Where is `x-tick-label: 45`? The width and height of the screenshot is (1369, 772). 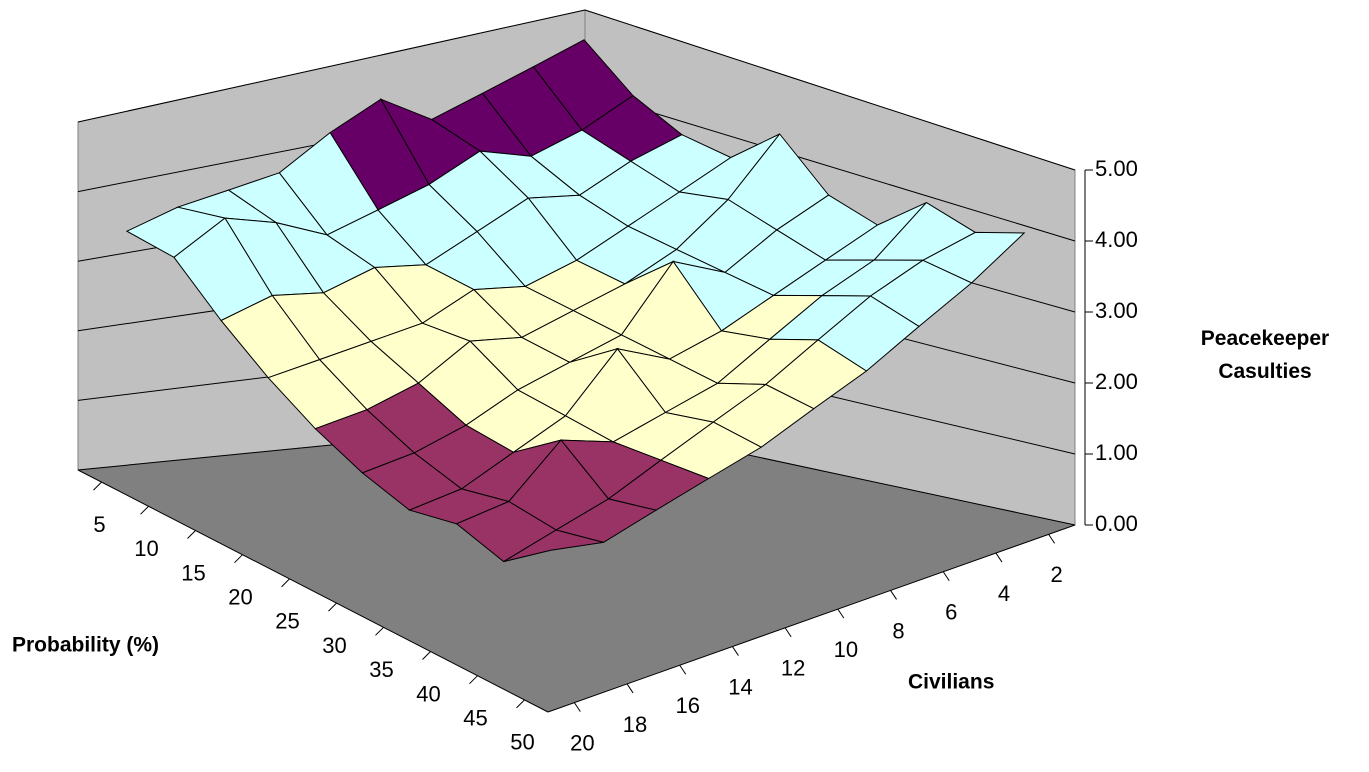
x-tick-label: 45 is located at coordinates (475, 718).